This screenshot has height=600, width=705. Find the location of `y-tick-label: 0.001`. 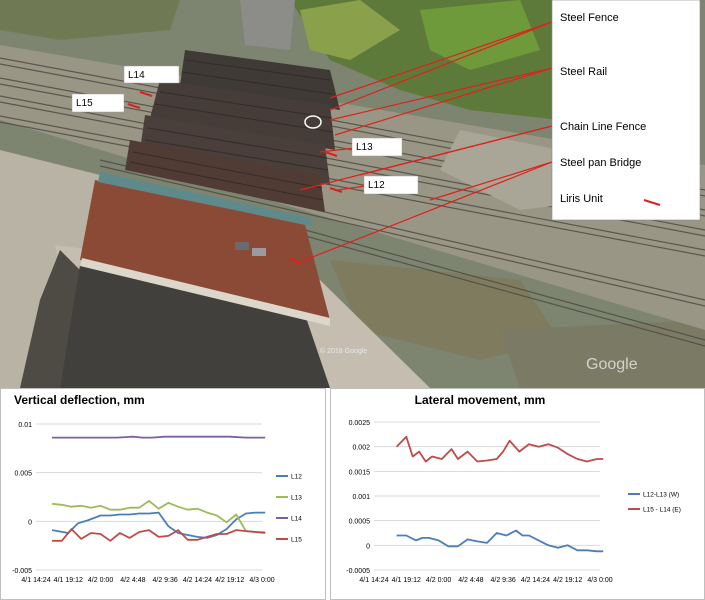

y-tick-label: 0.001 is located at coordinates (361, 497).